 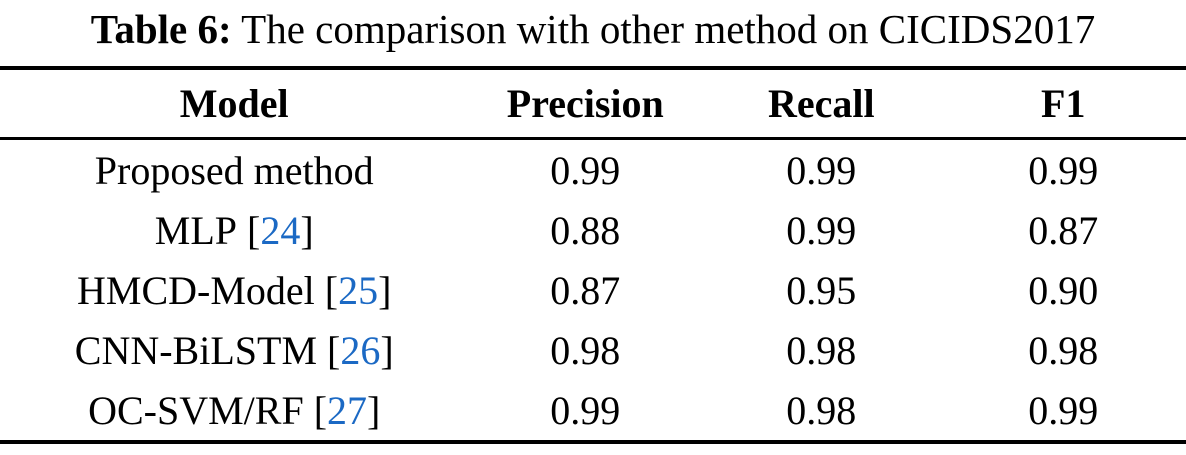 What do you see at coordinates (196, 290) in the screenshot?
I see `model-name: HMCD-Model` at bounding box center [196, 290].